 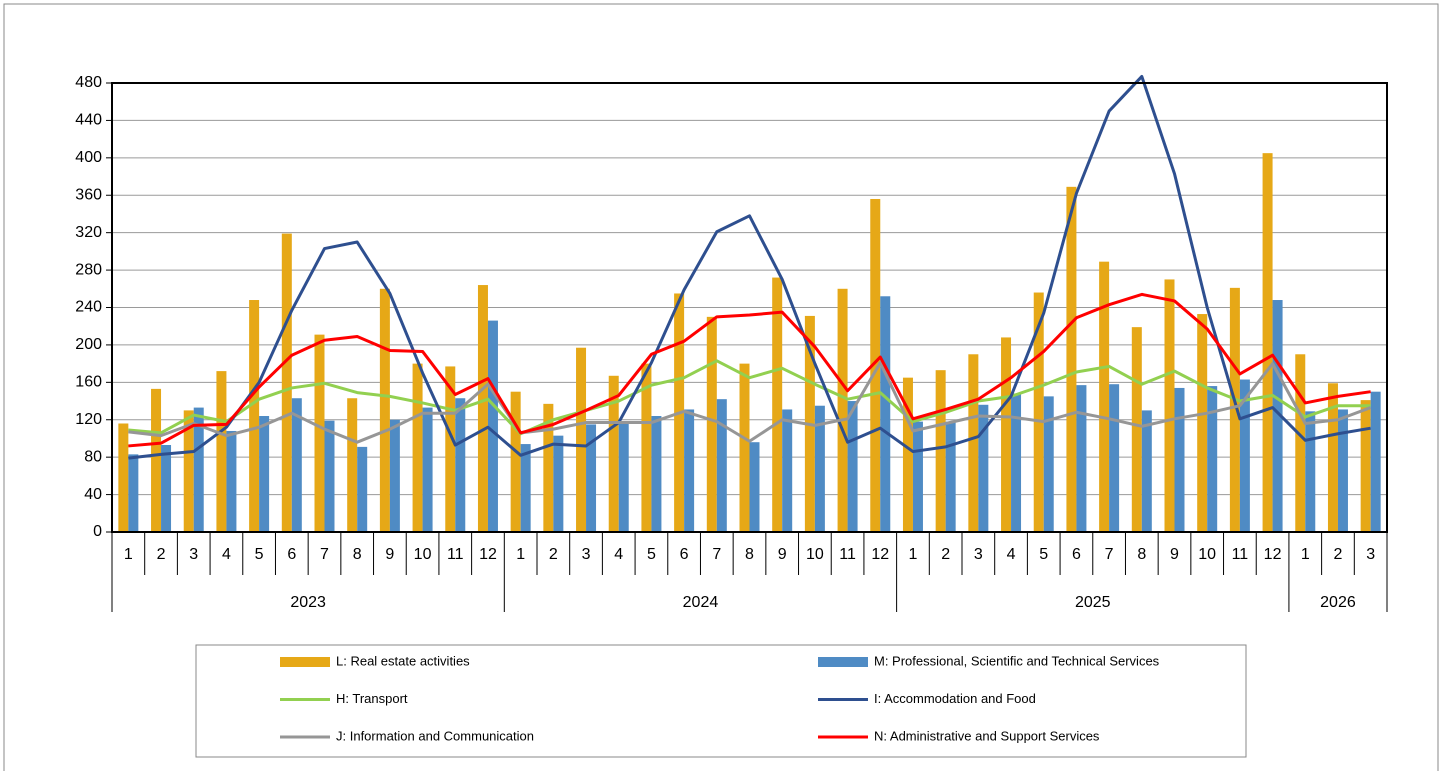 I want to click on x-tick-label: 9, so click(x=782, y=554).